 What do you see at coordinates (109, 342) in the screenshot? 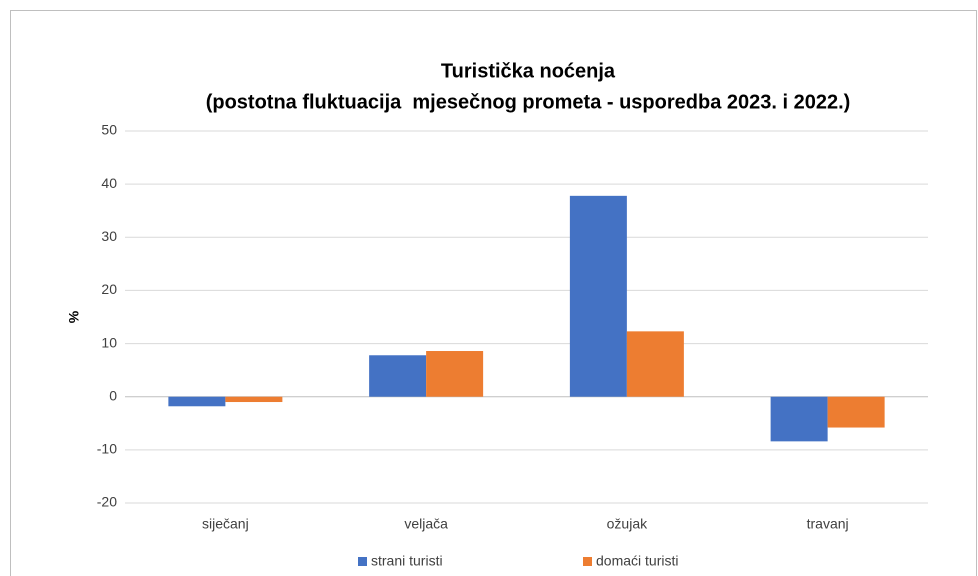
I see `y-tick-label: 10` at bounding box center [109, 342].